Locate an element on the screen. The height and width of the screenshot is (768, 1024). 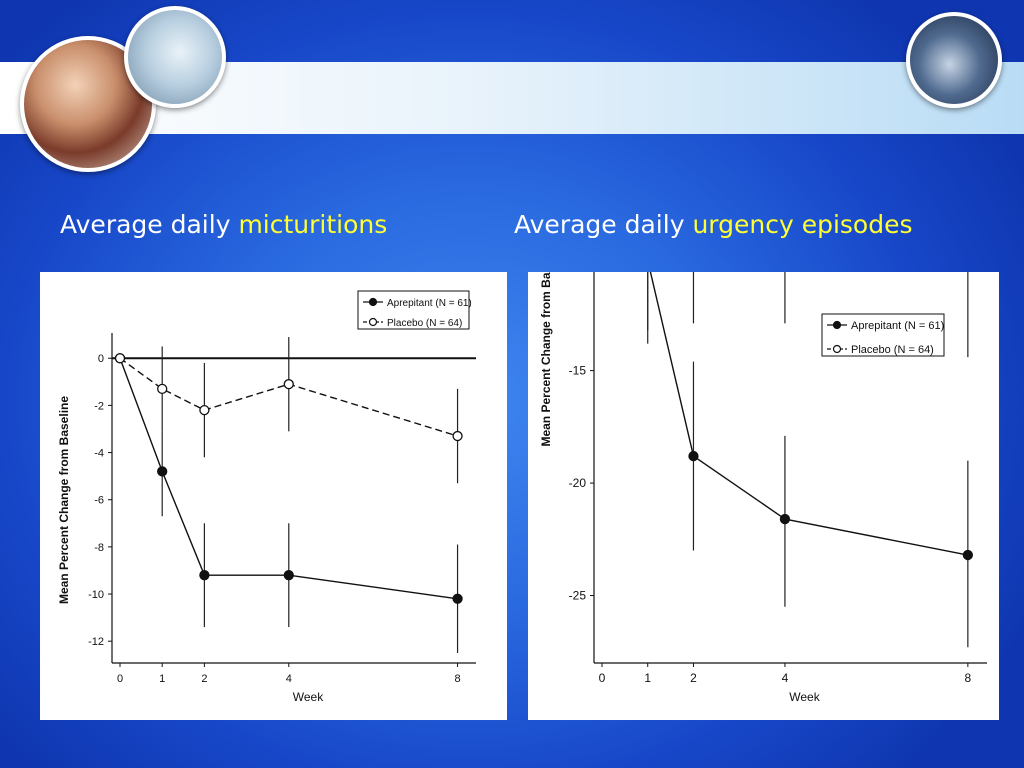
y-tick-label: -10 is located at coordinates (96, 595).